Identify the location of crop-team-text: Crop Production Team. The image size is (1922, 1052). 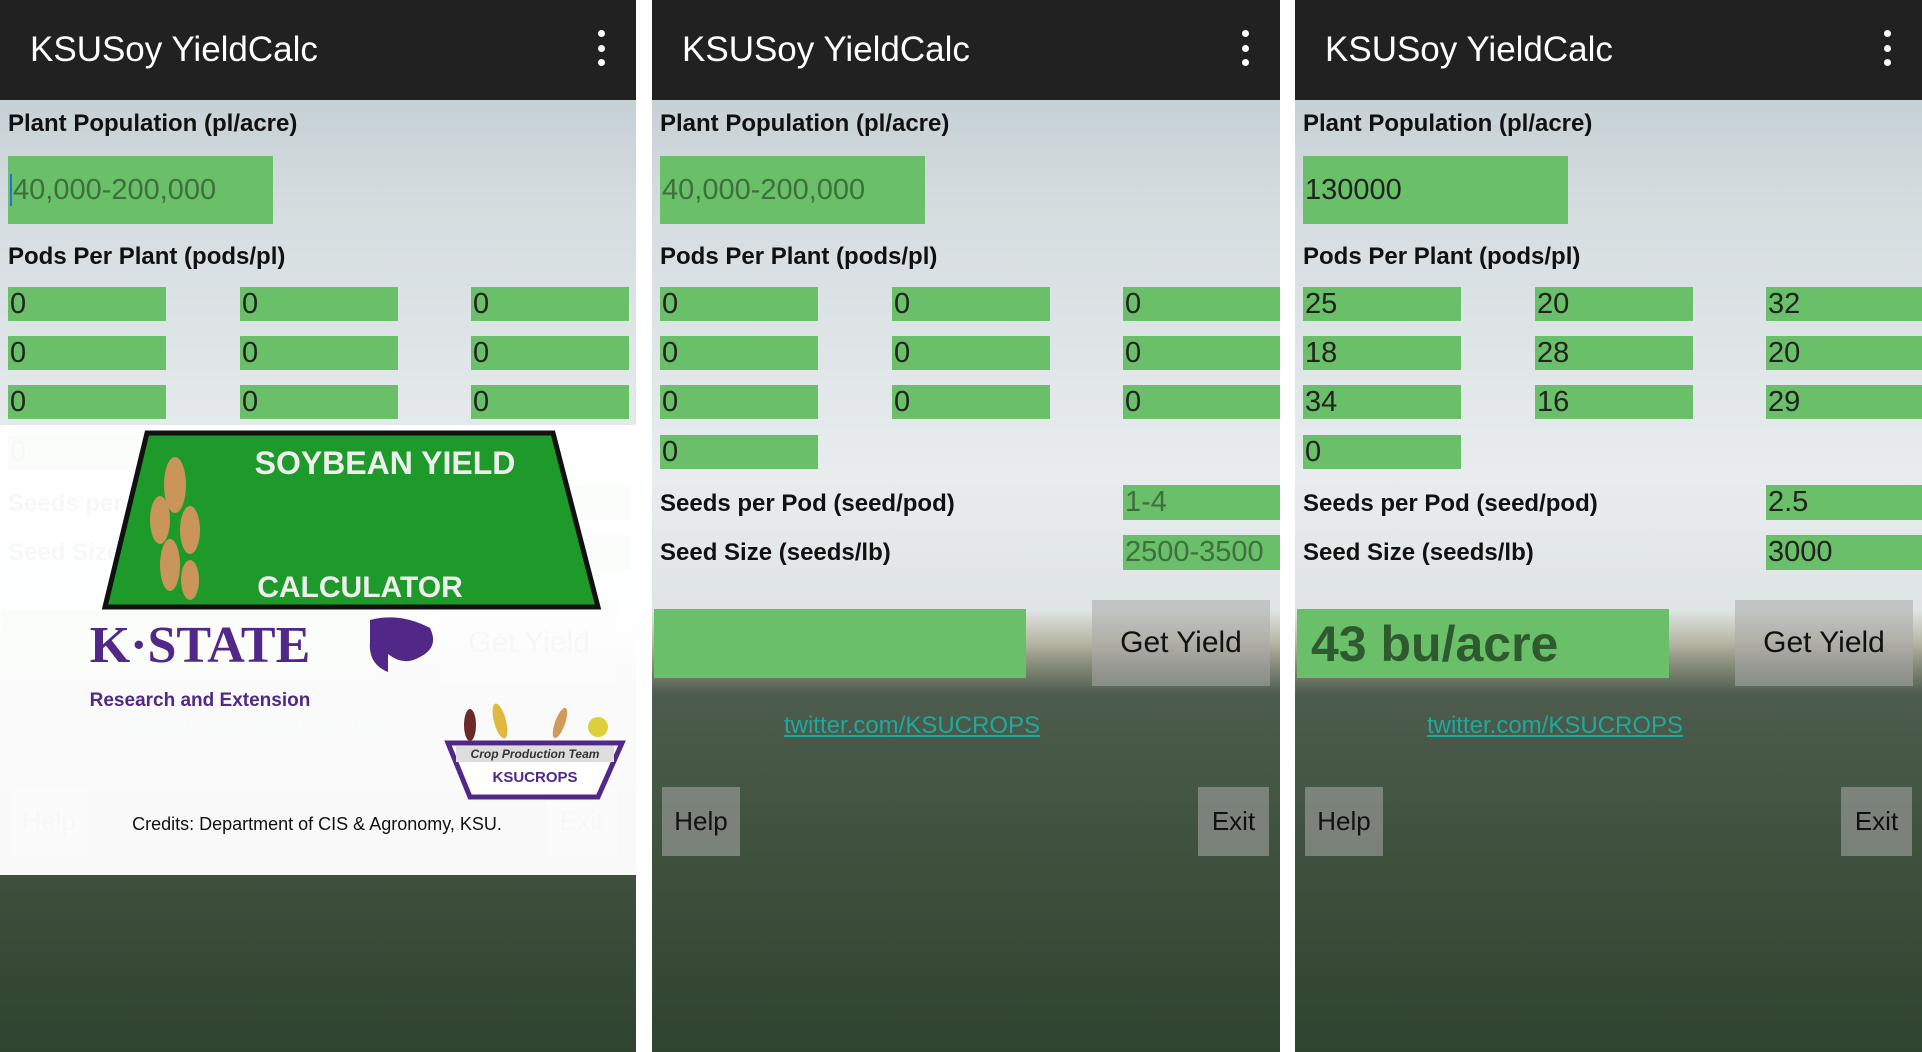
(535, 754).